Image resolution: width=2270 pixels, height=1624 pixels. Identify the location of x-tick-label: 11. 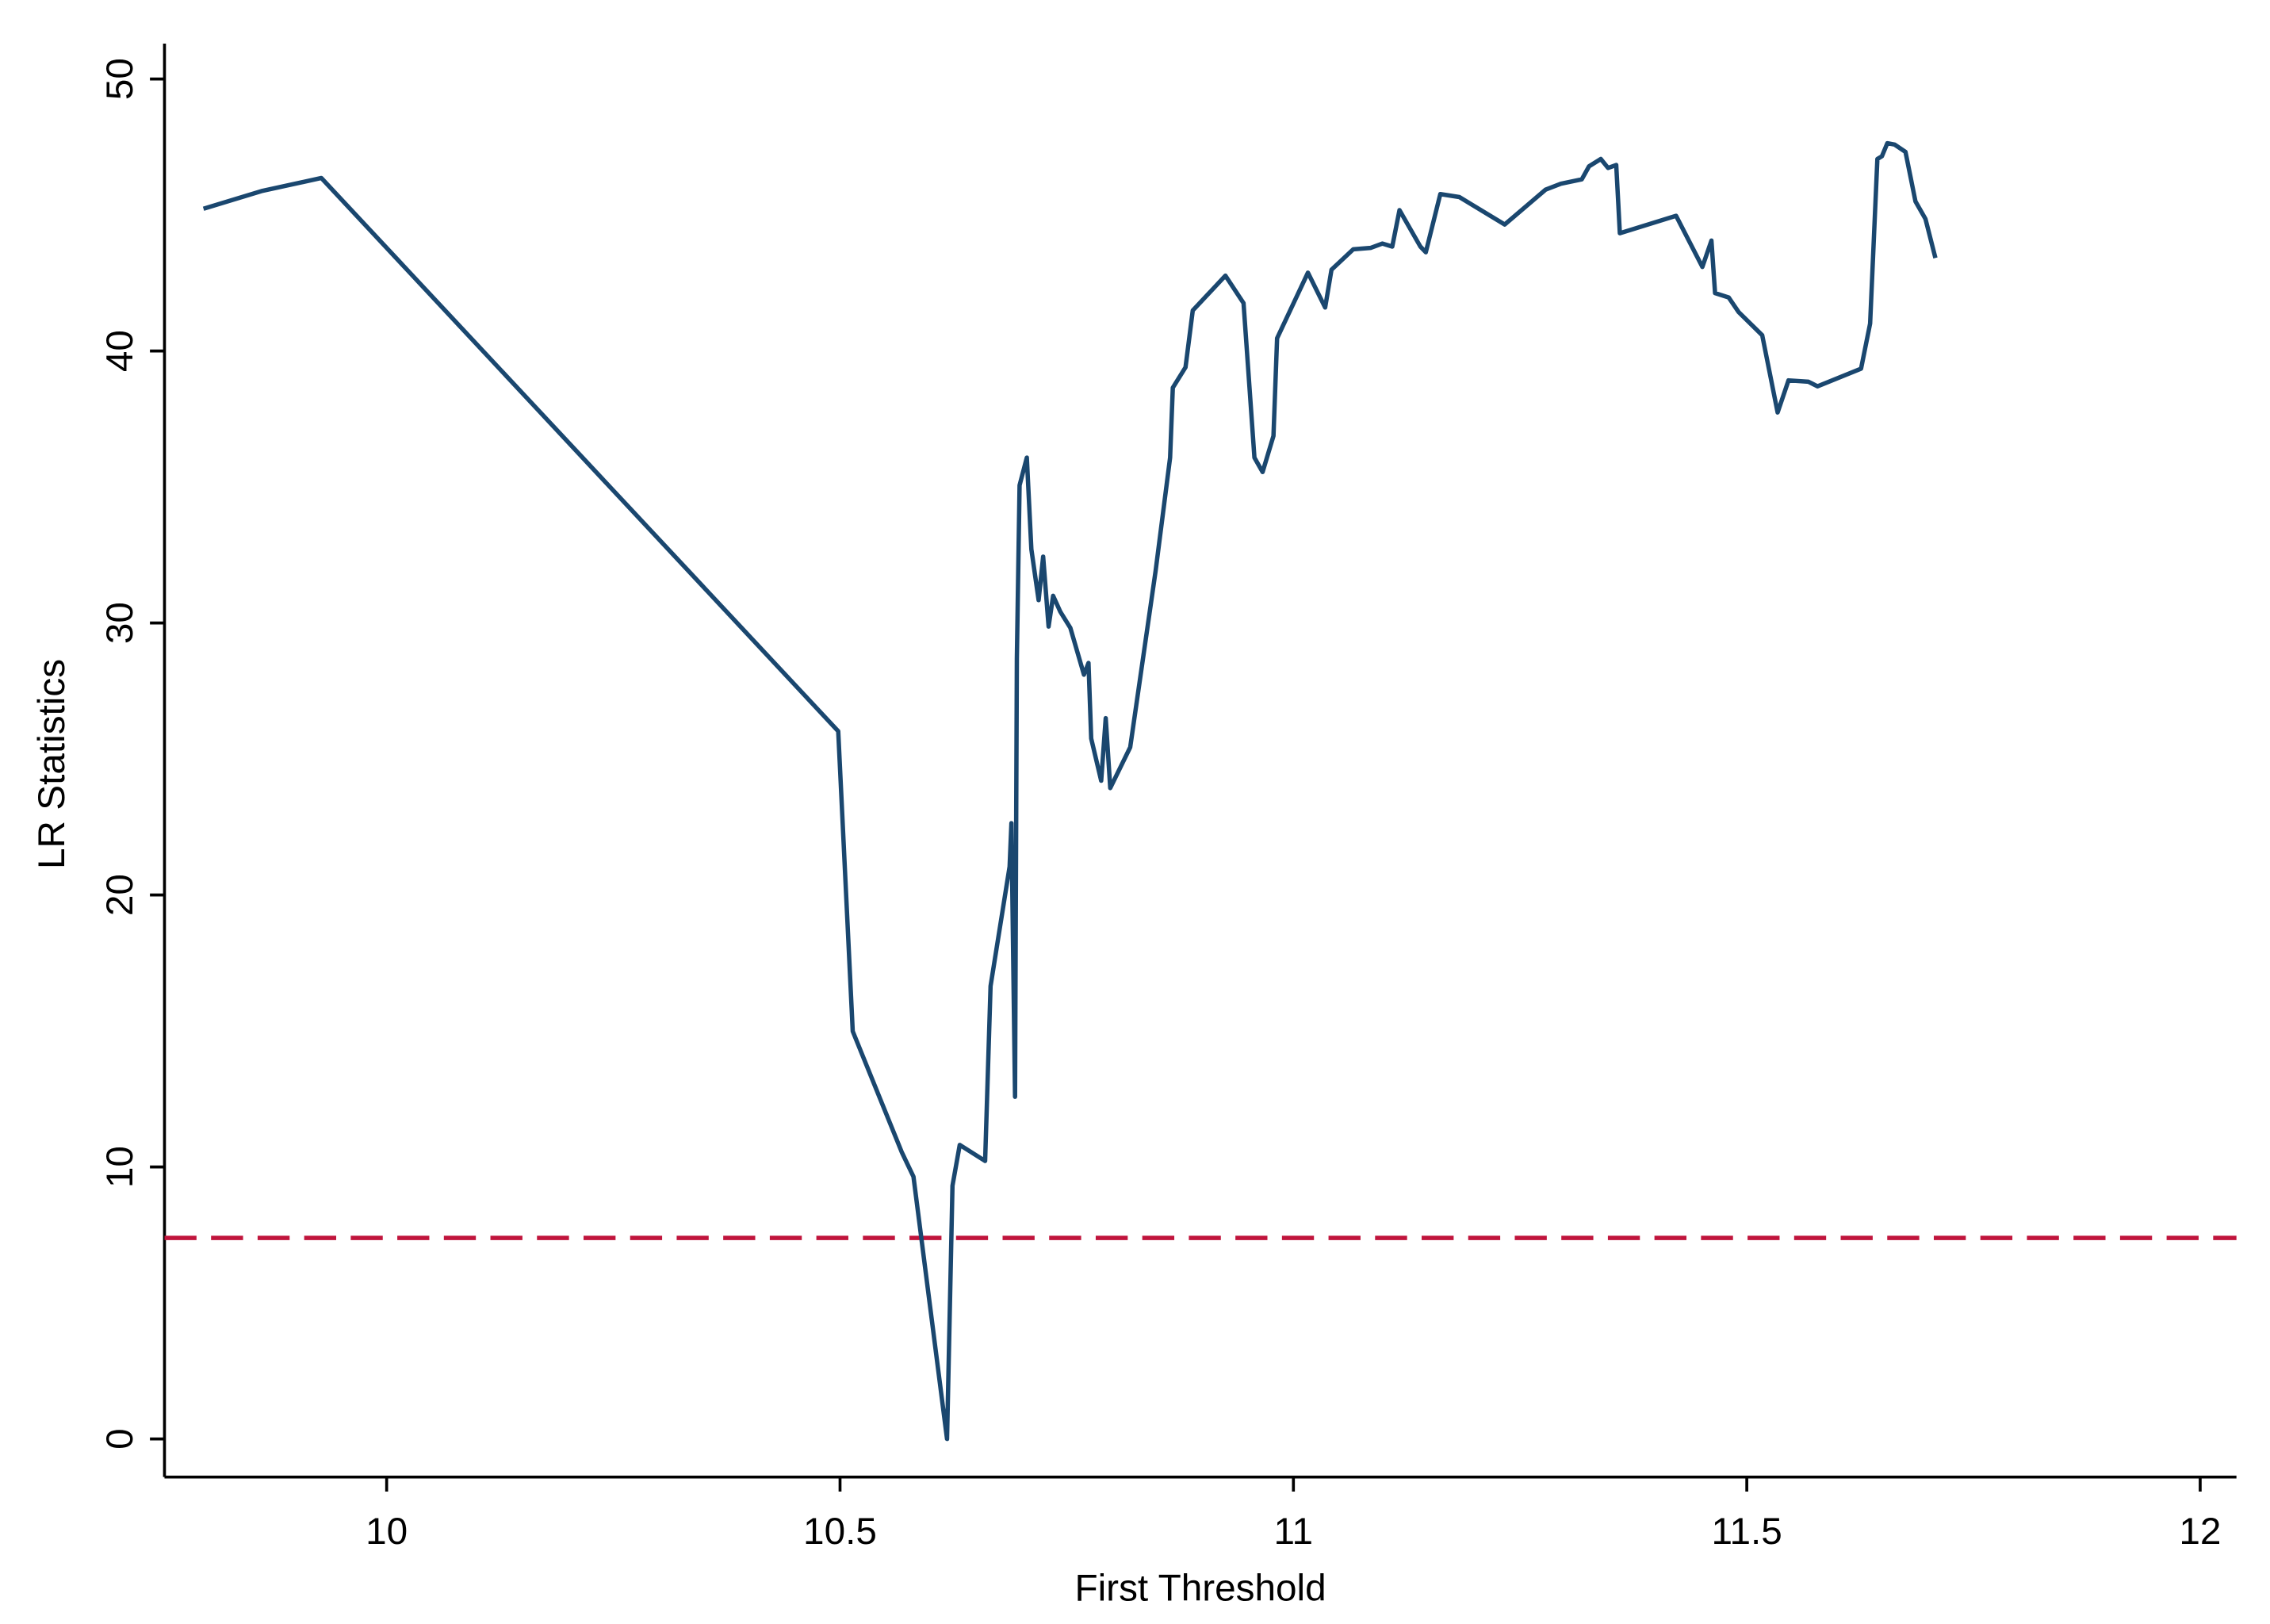
(1294, 1532).